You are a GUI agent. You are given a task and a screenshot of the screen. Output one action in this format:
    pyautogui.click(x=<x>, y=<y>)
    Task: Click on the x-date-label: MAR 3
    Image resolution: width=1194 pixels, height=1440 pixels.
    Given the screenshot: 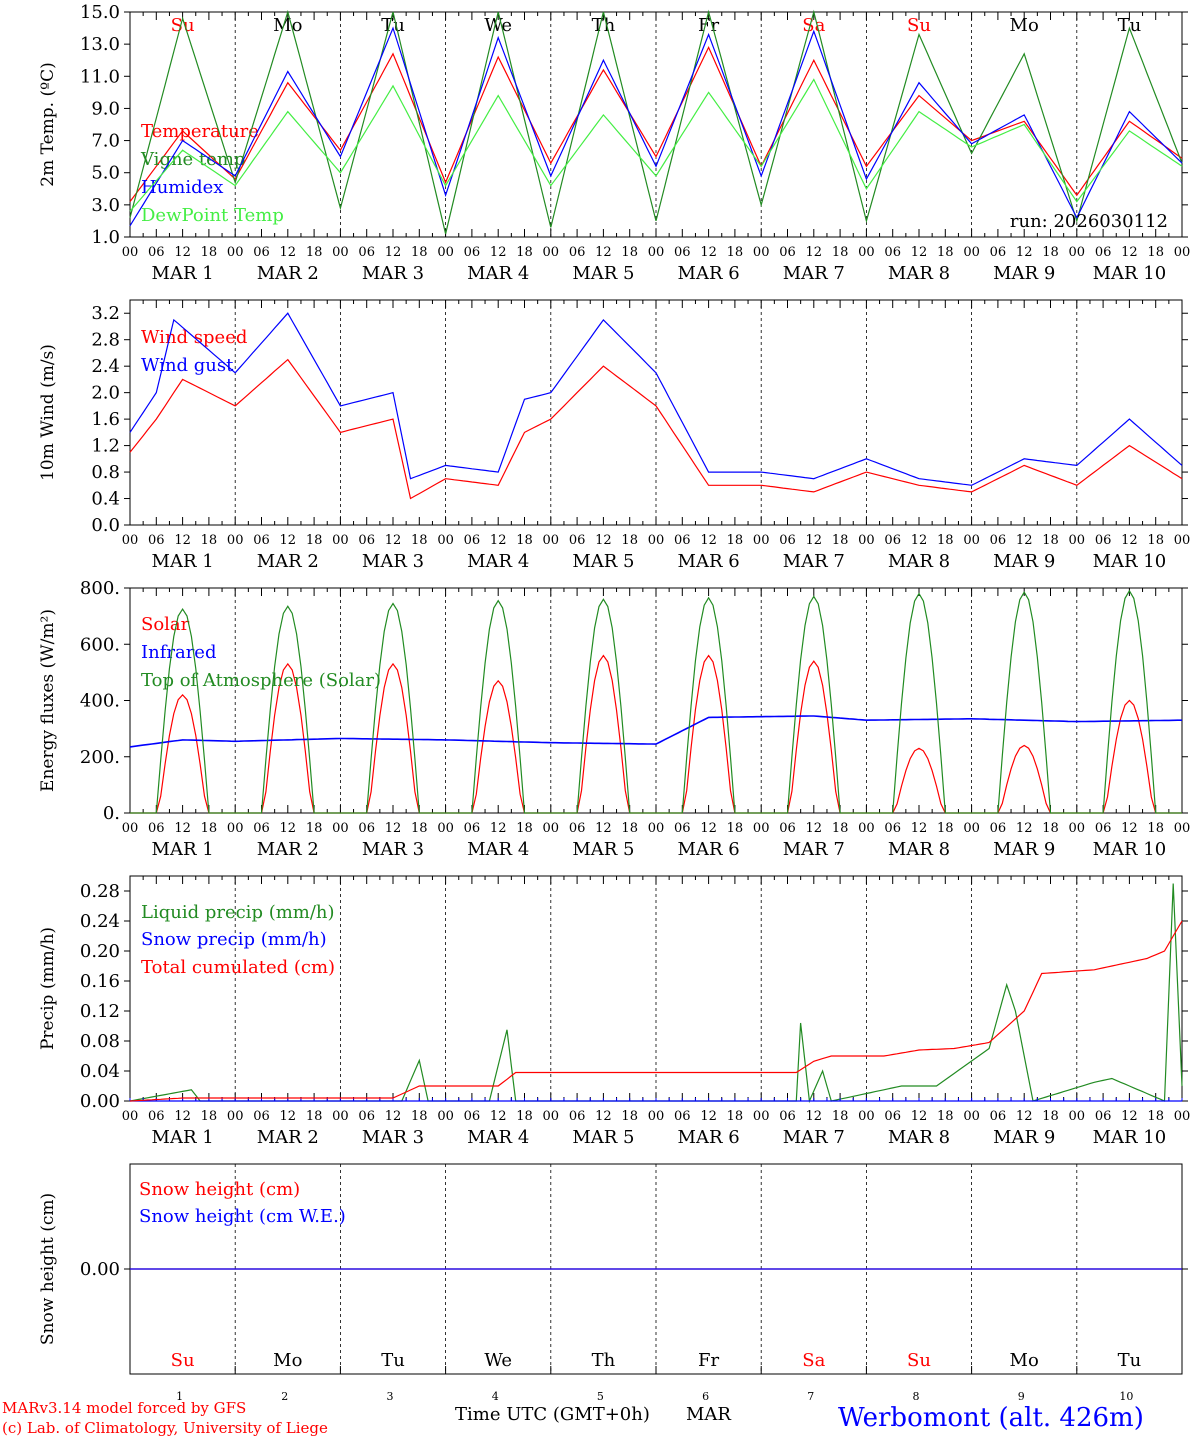 What is the action you would take?
    pyautogui.click(x=393, y=561)
    